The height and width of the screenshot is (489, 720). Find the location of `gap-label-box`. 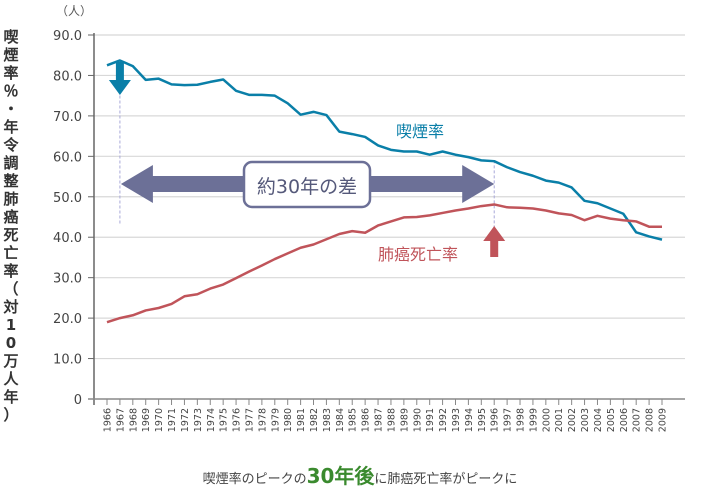

gap-label-box is located at coordinates (307, 184).